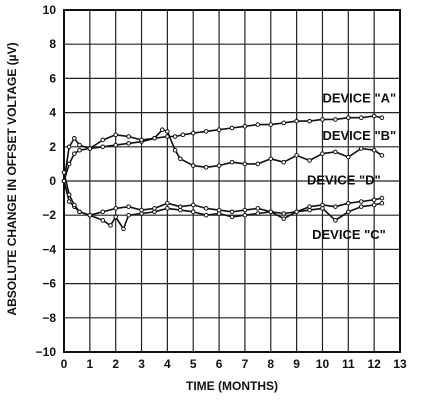 Image resolution: width=422 pixels, height=400 pixels. What do you see at coordinates (141, 364) in the screenshot?
I see `x-tick-label: 3` at bounding box center [141, 364].